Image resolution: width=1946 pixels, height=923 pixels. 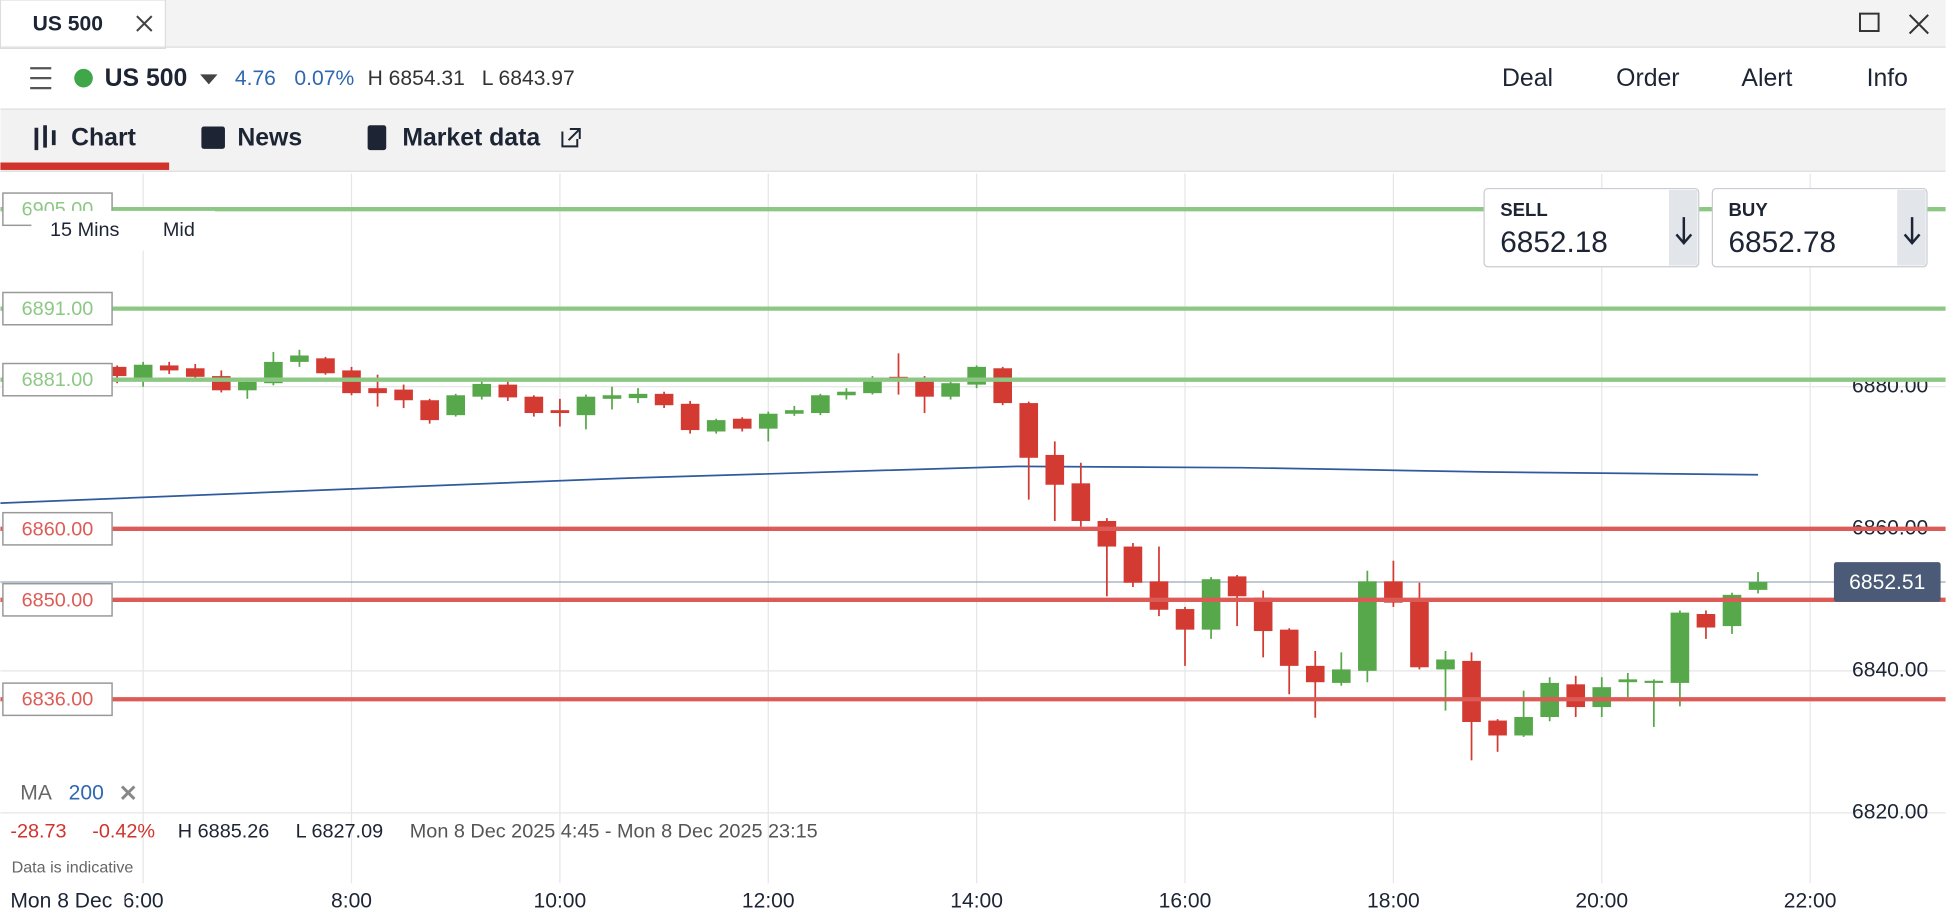 I want to click on y-tick-label: 6820.00, so click(x=1890, y=811).